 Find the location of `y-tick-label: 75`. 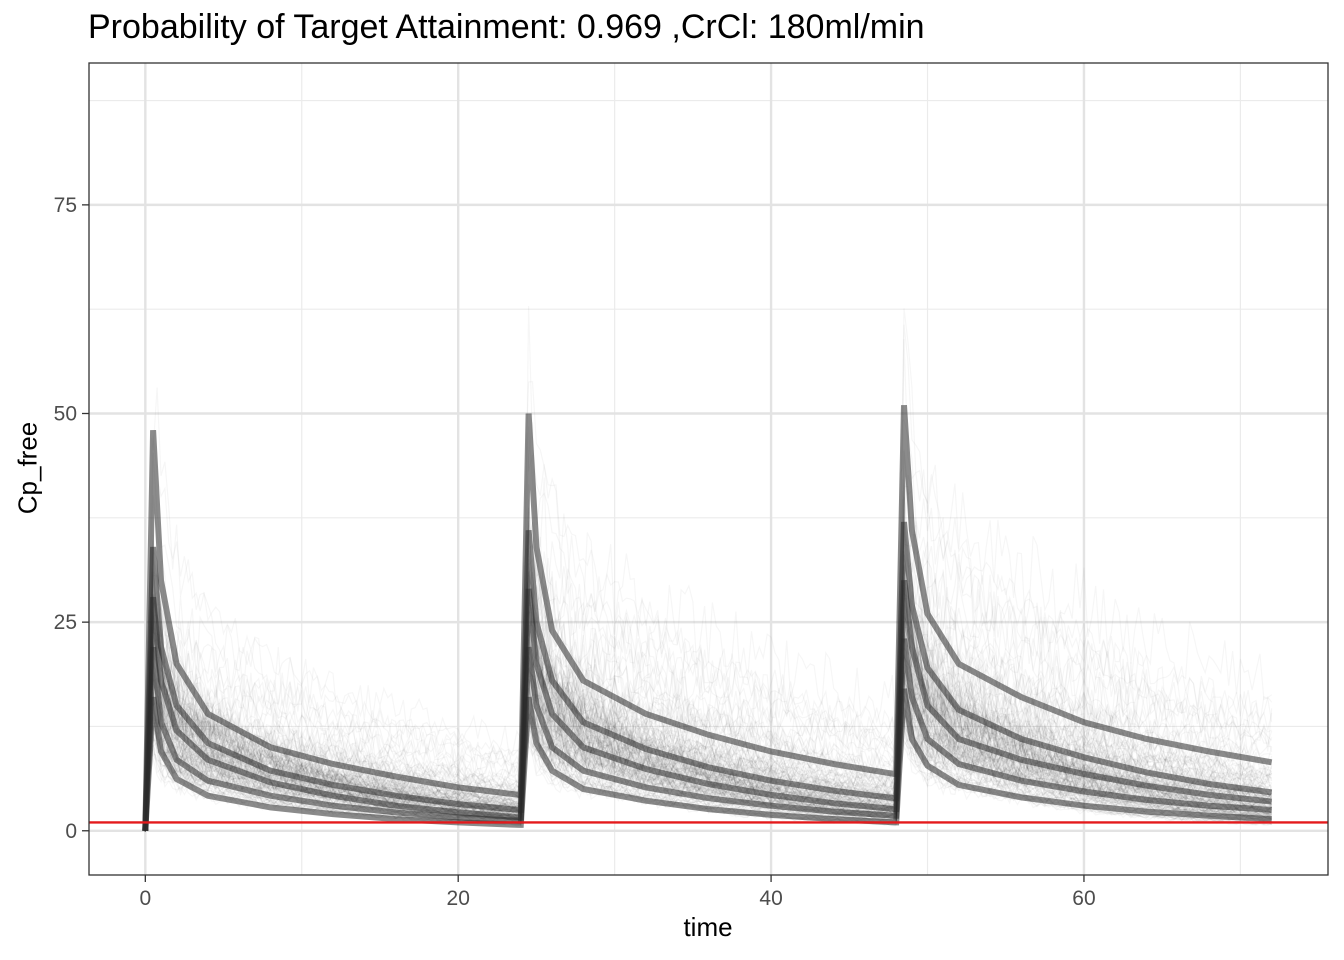

y-tick-label: 75 is located at coordinates (65, 205).